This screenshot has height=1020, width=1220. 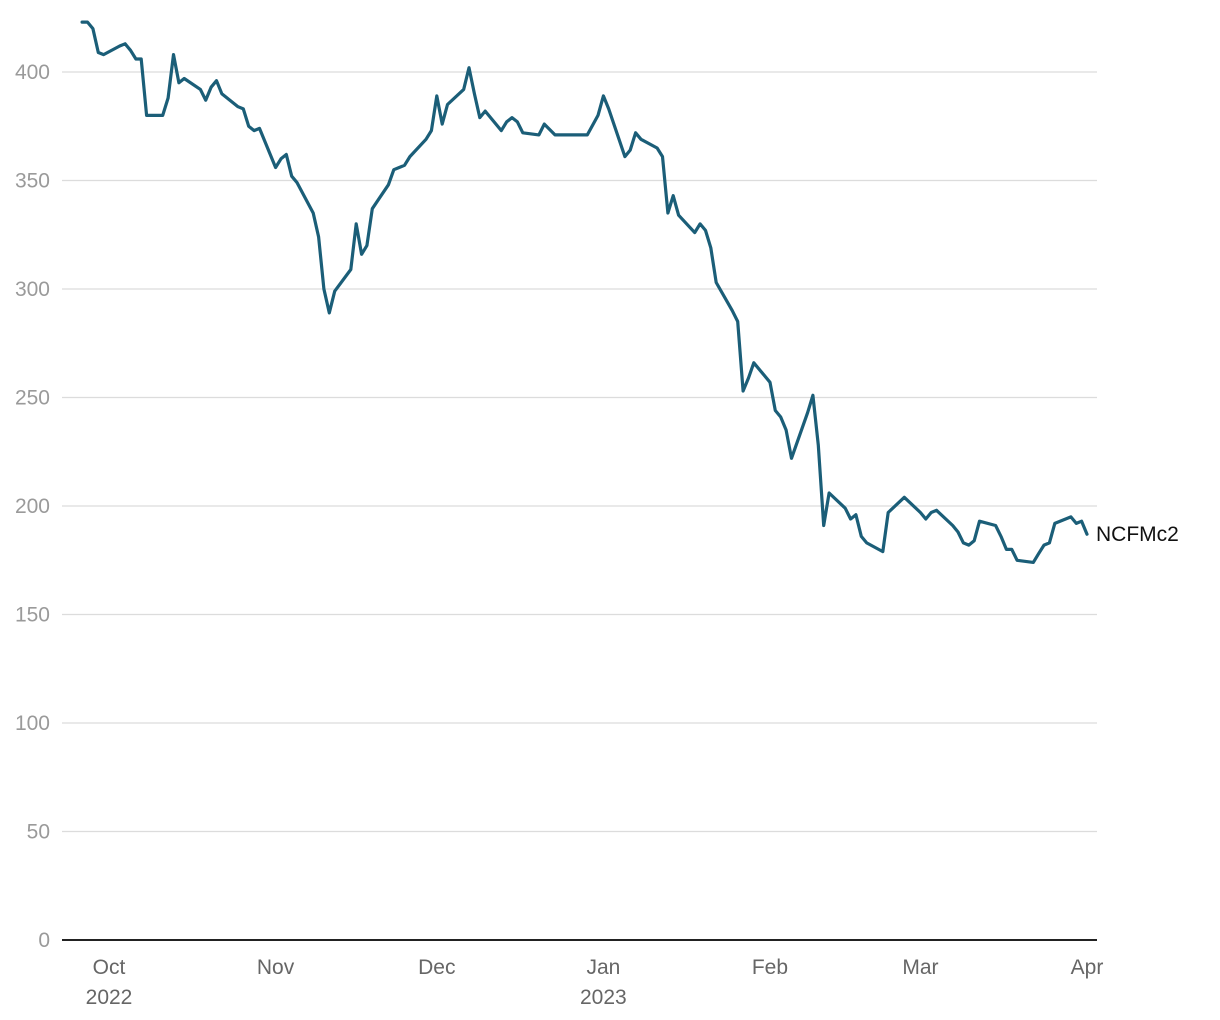 I want to click on y-axis-ticks: 0 50 100 150 200 250 300 350 400, so click(x=32, y=506).